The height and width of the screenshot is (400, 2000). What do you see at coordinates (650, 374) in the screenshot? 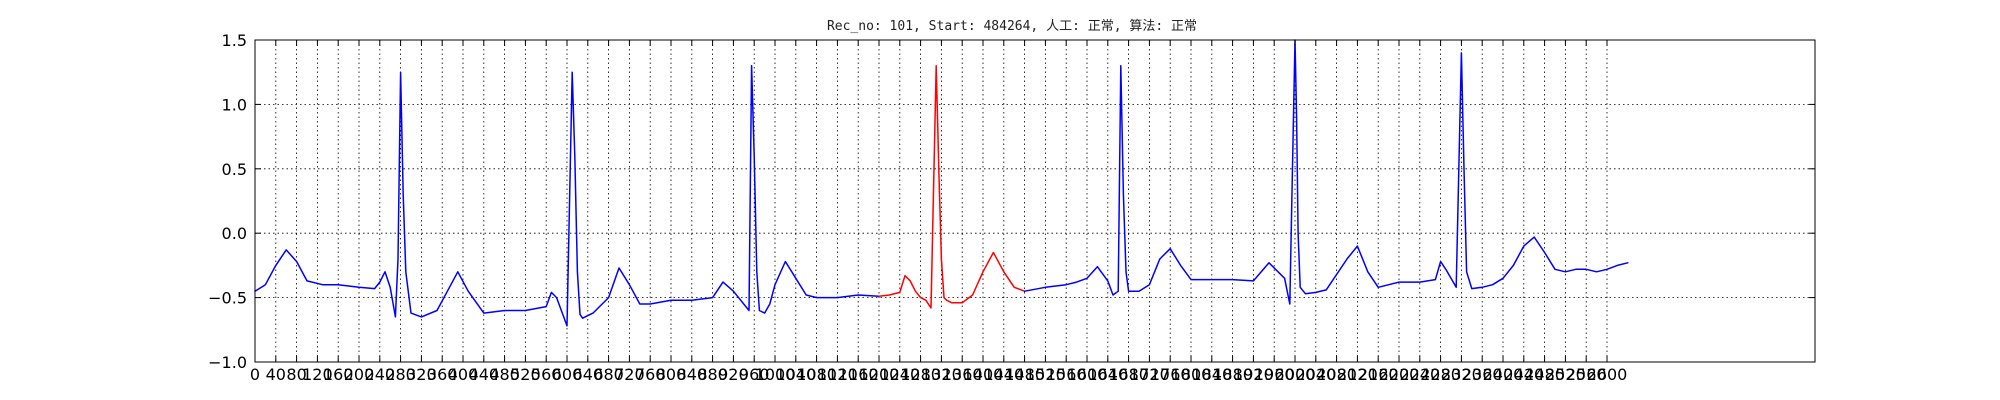
I see `x-tick-label: 760` at bounding box center [650, 374].